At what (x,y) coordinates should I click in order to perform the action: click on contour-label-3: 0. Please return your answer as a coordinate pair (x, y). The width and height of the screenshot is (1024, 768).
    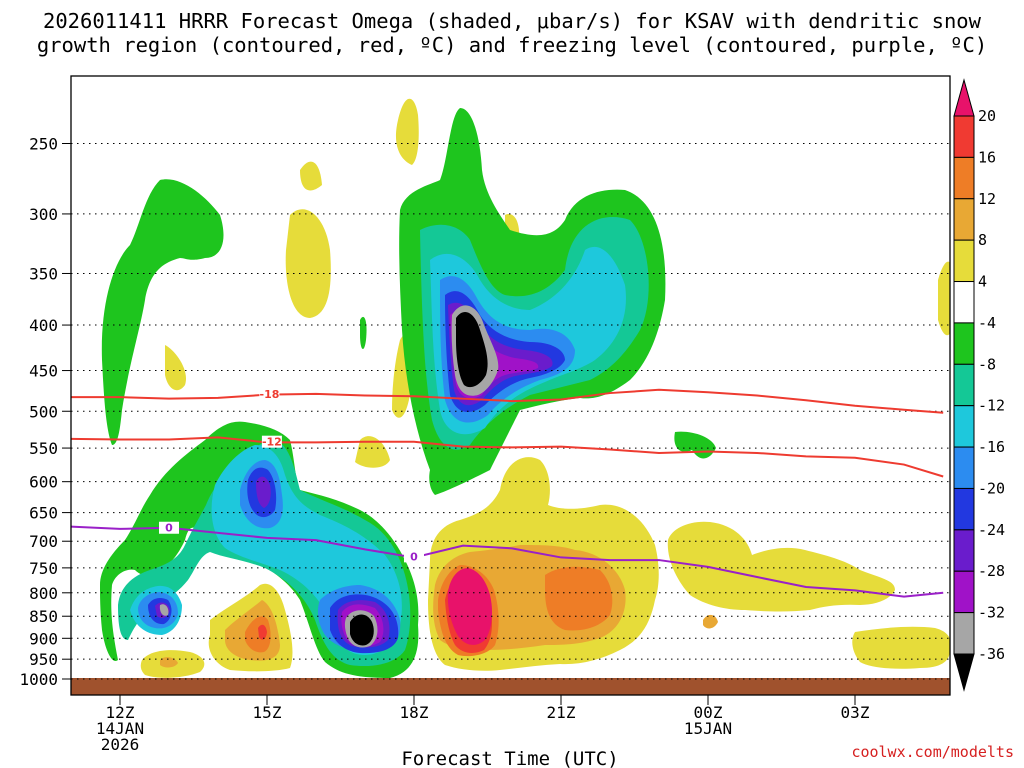
    Looking at the image, I should click on (414, 556).